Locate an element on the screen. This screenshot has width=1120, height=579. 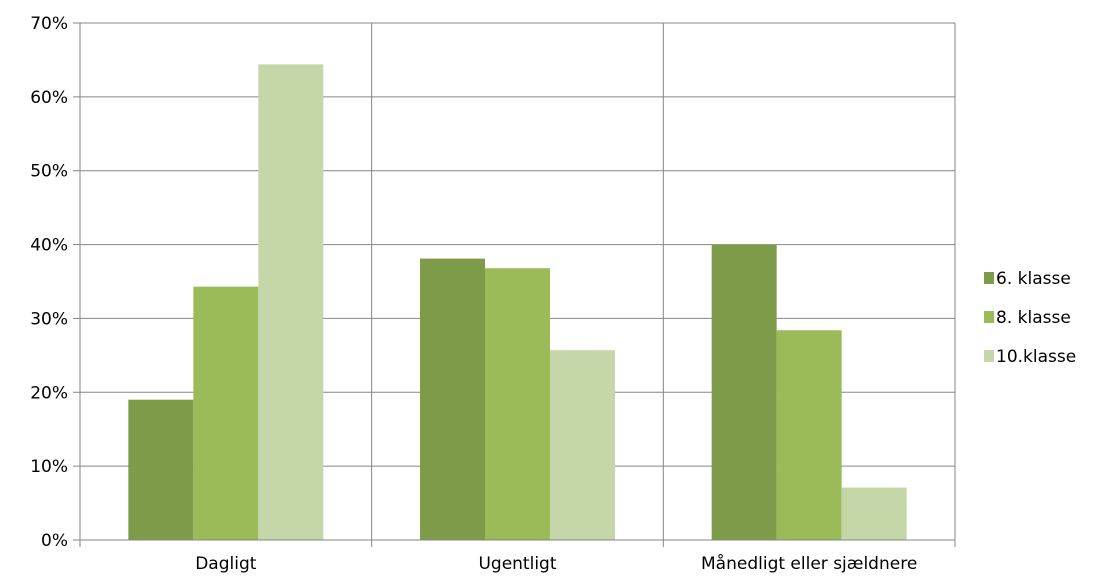
x-category-label: Ugentligt is located at coordinates (517, 564).